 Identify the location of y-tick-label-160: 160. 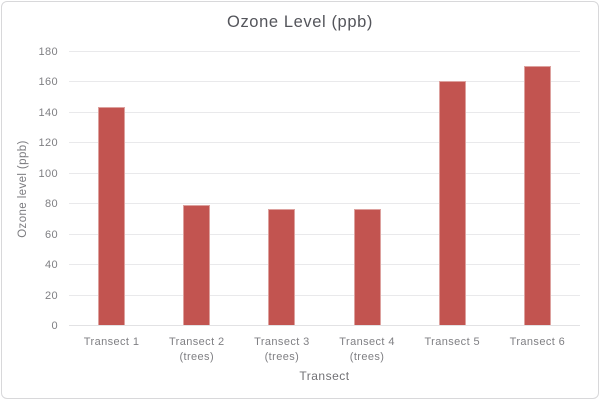
(48, 82).